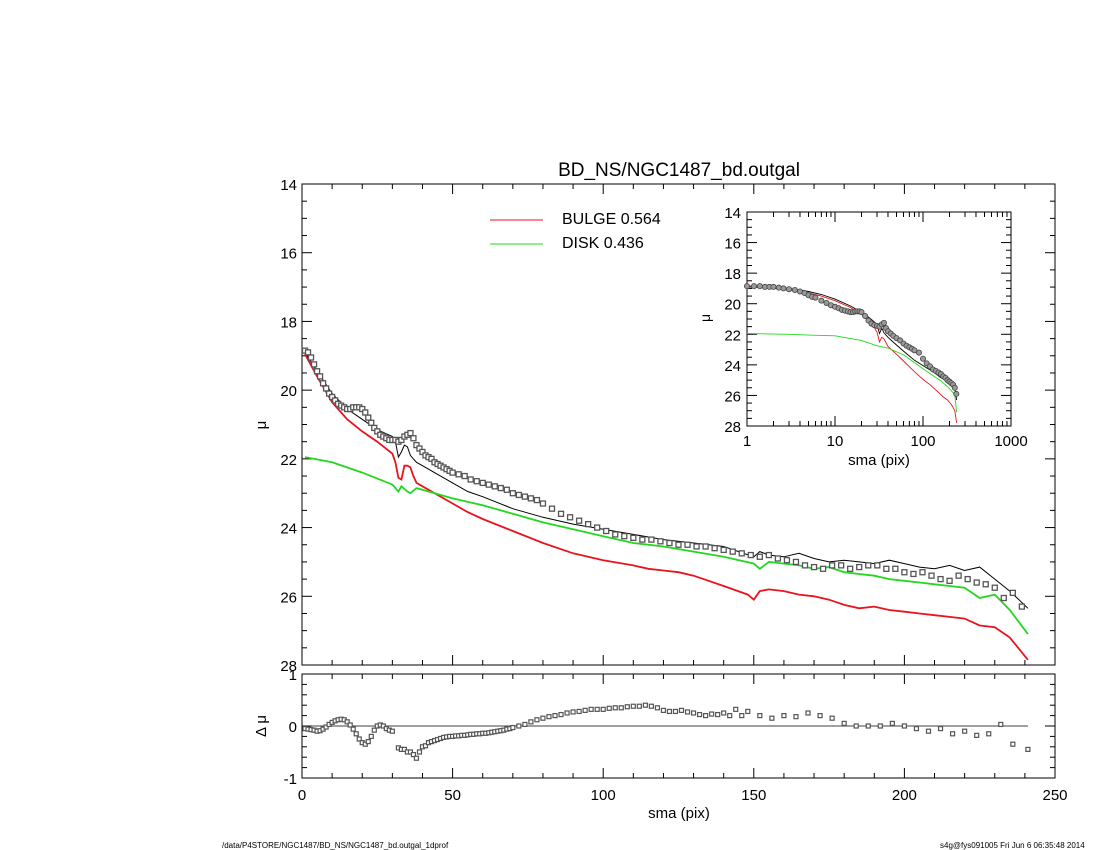 The width and height of the screenshot is (1100, 850). What do you see at coordinates (904, 795) in the screenshot?
I see `x-tick-label: 200` at bounding box center [904, 795].